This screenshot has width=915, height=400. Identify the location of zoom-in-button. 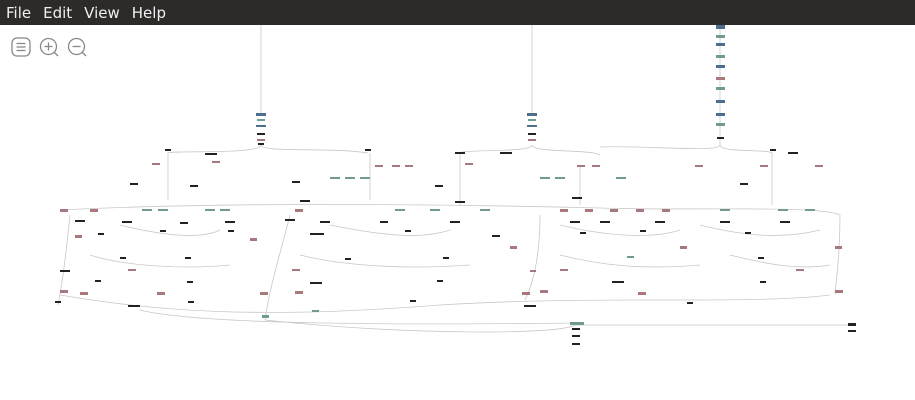
(49, 47).